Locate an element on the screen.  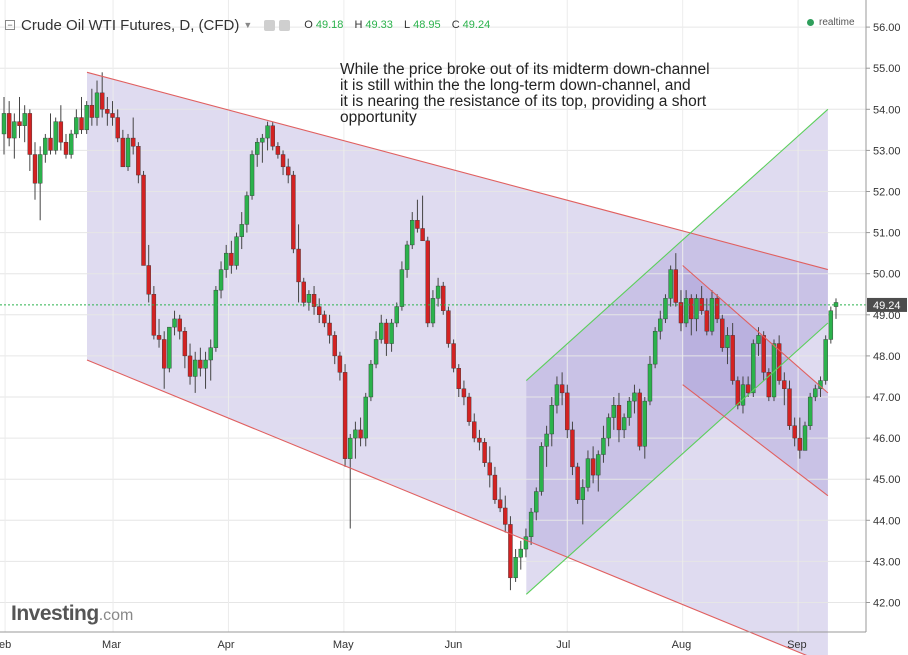
collapse-icon: − is located at coordinates (10, 25).